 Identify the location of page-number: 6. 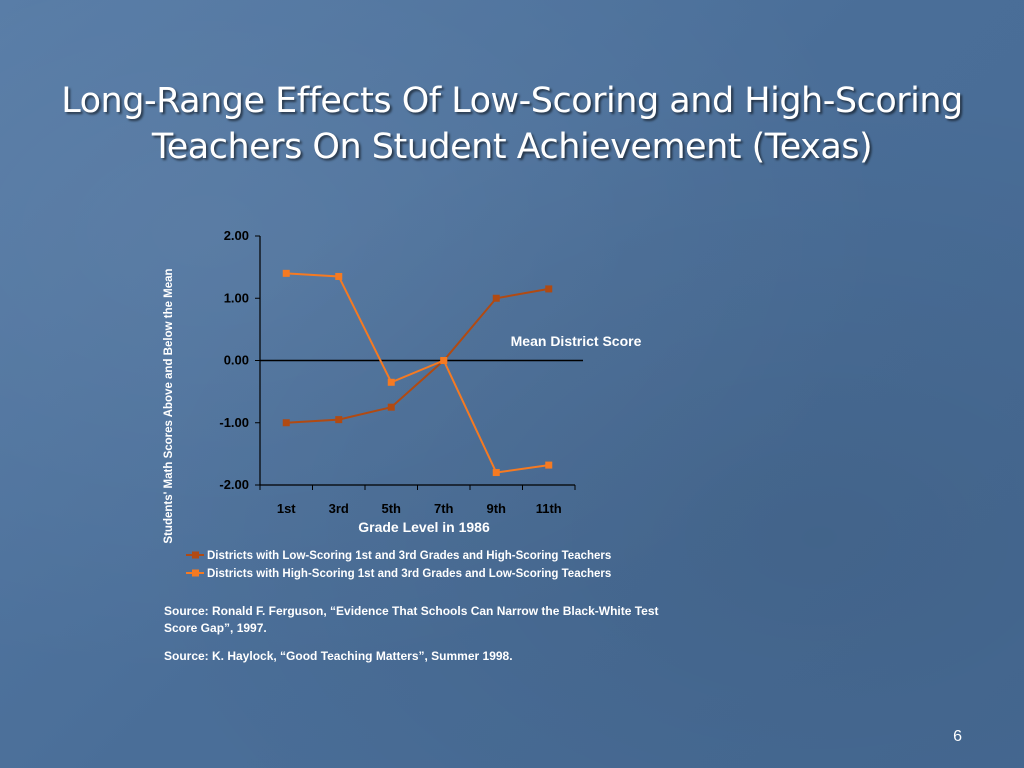
(957, 736).